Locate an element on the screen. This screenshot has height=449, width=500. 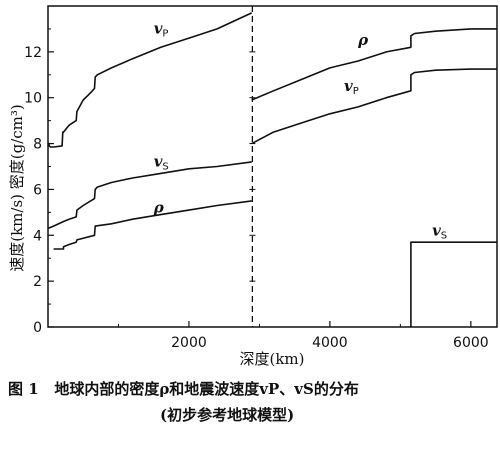
y-axis-title-group: 速度(km/s) 密度(g/cm³) is located at coordinates (17, 188).